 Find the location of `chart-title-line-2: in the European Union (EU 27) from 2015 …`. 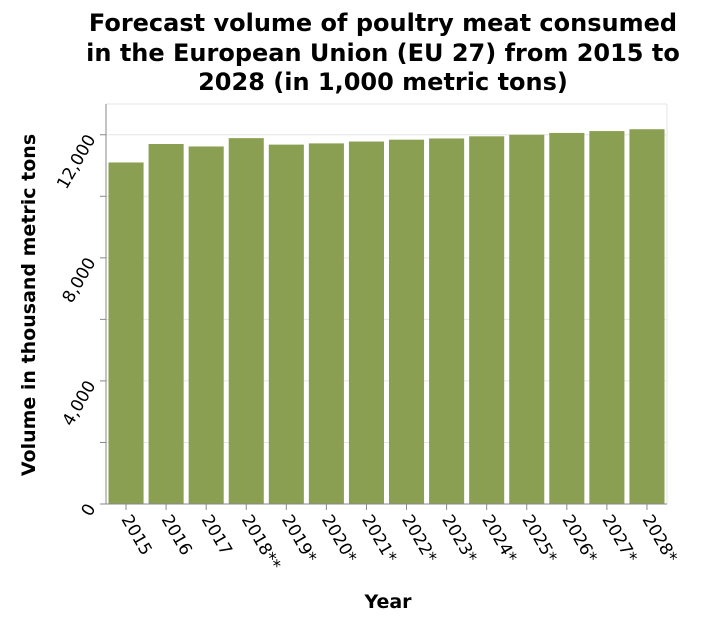

chart-title-line-2: in the European Union (EU 27) from 2015 … is located at coordinates (383, 53).